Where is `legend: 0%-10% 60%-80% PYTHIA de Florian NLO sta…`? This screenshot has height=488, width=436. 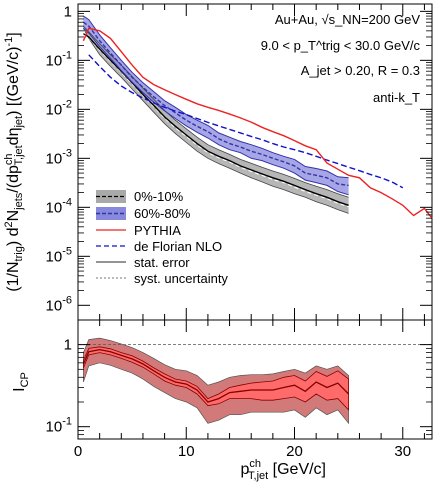
legend: 0%-10% 60%-80% PYTHIA de Florian NLO sta… is located at coordinates (162, 237).